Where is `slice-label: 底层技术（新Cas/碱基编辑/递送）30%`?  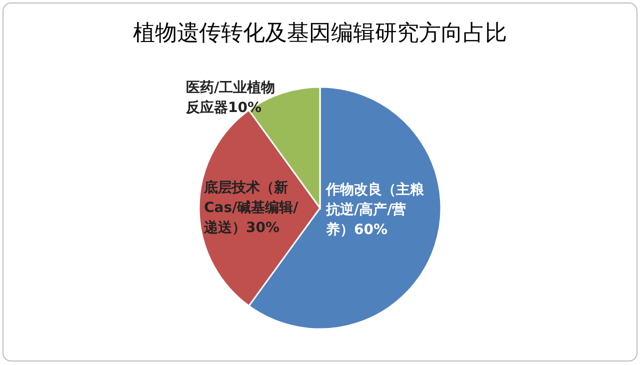 slice-label: 底层技术（新Cas/碱基编辑/递送）30% is located at coordinates (252, 208).